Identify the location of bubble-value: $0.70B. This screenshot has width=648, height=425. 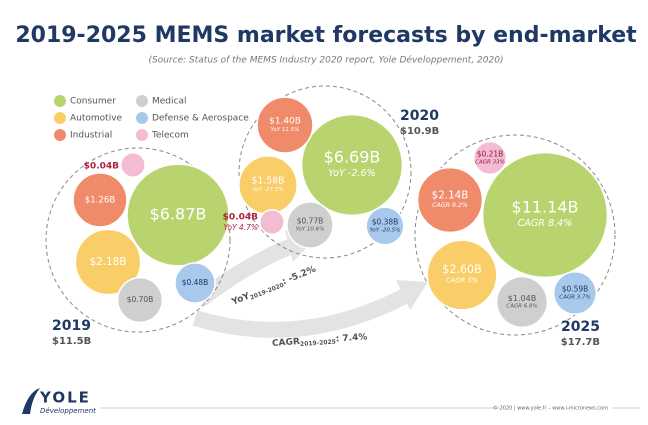
(140, 299).